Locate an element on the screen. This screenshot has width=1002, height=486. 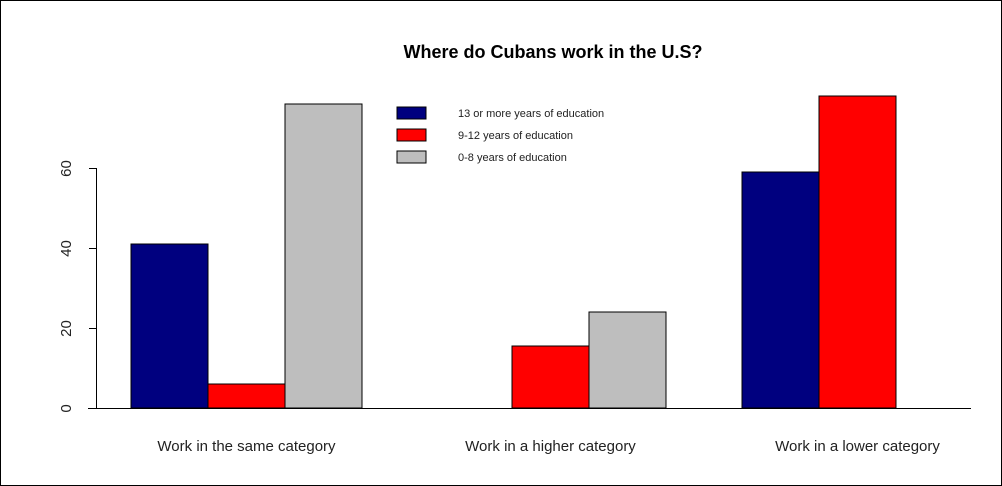
category-label-3: Work in a lower category is located at coordinates (857, 446).